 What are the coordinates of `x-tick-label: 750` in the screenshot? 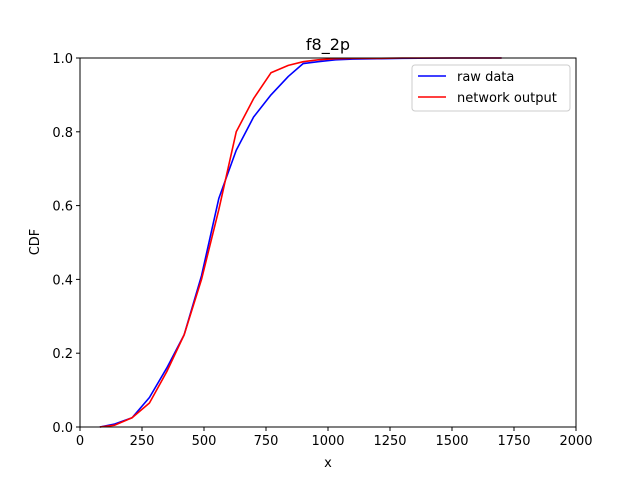 It's located at (266, 441).